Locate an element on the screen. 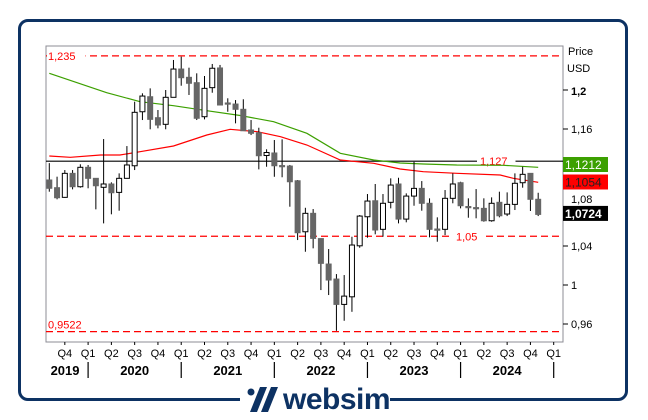 The height and width of the screenshot is (420, 648). level-label: 1,05 is located at coordinates (466, 237).